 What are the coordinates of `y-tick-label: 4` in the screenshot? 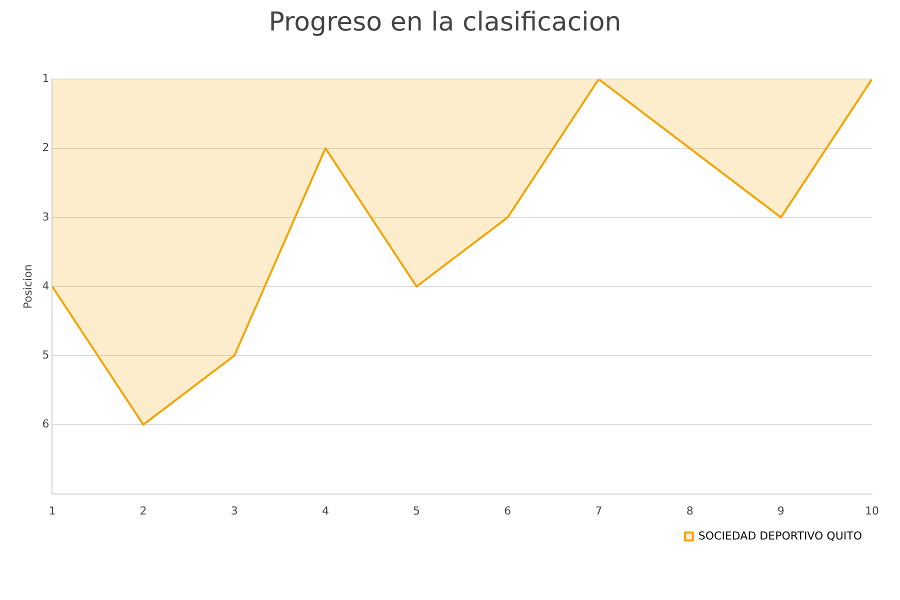 It's located at (46, 285).